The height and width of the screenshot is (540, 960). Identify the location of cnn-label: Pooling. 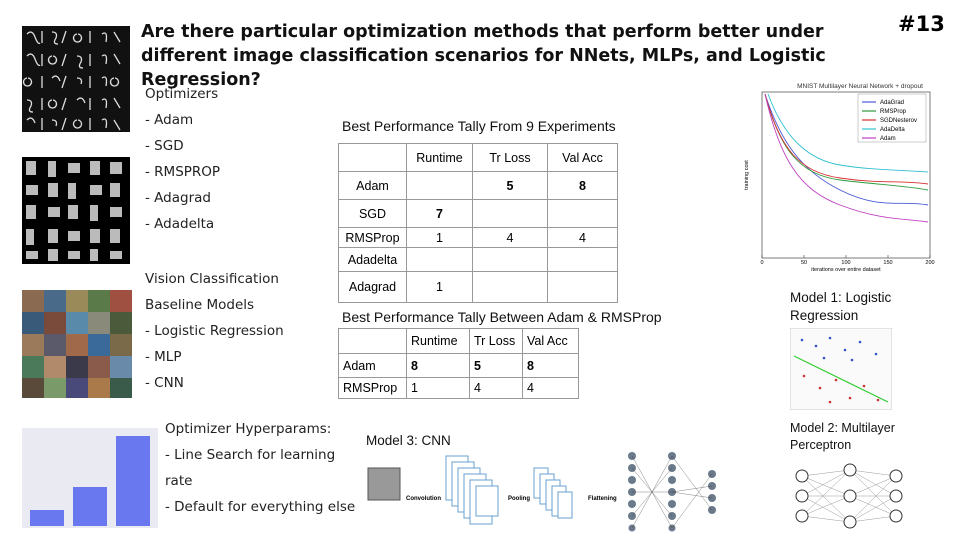
(519, 499).